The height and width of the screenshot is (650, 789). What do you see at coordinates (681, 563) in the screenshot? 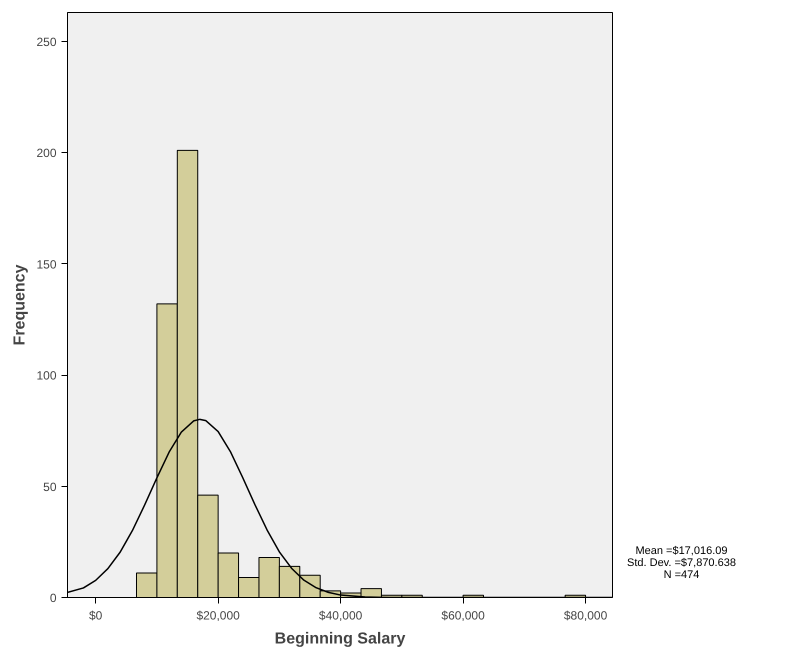
I see `text: Std. Dev. =$7,870.638` at bounding box center [681, 563].